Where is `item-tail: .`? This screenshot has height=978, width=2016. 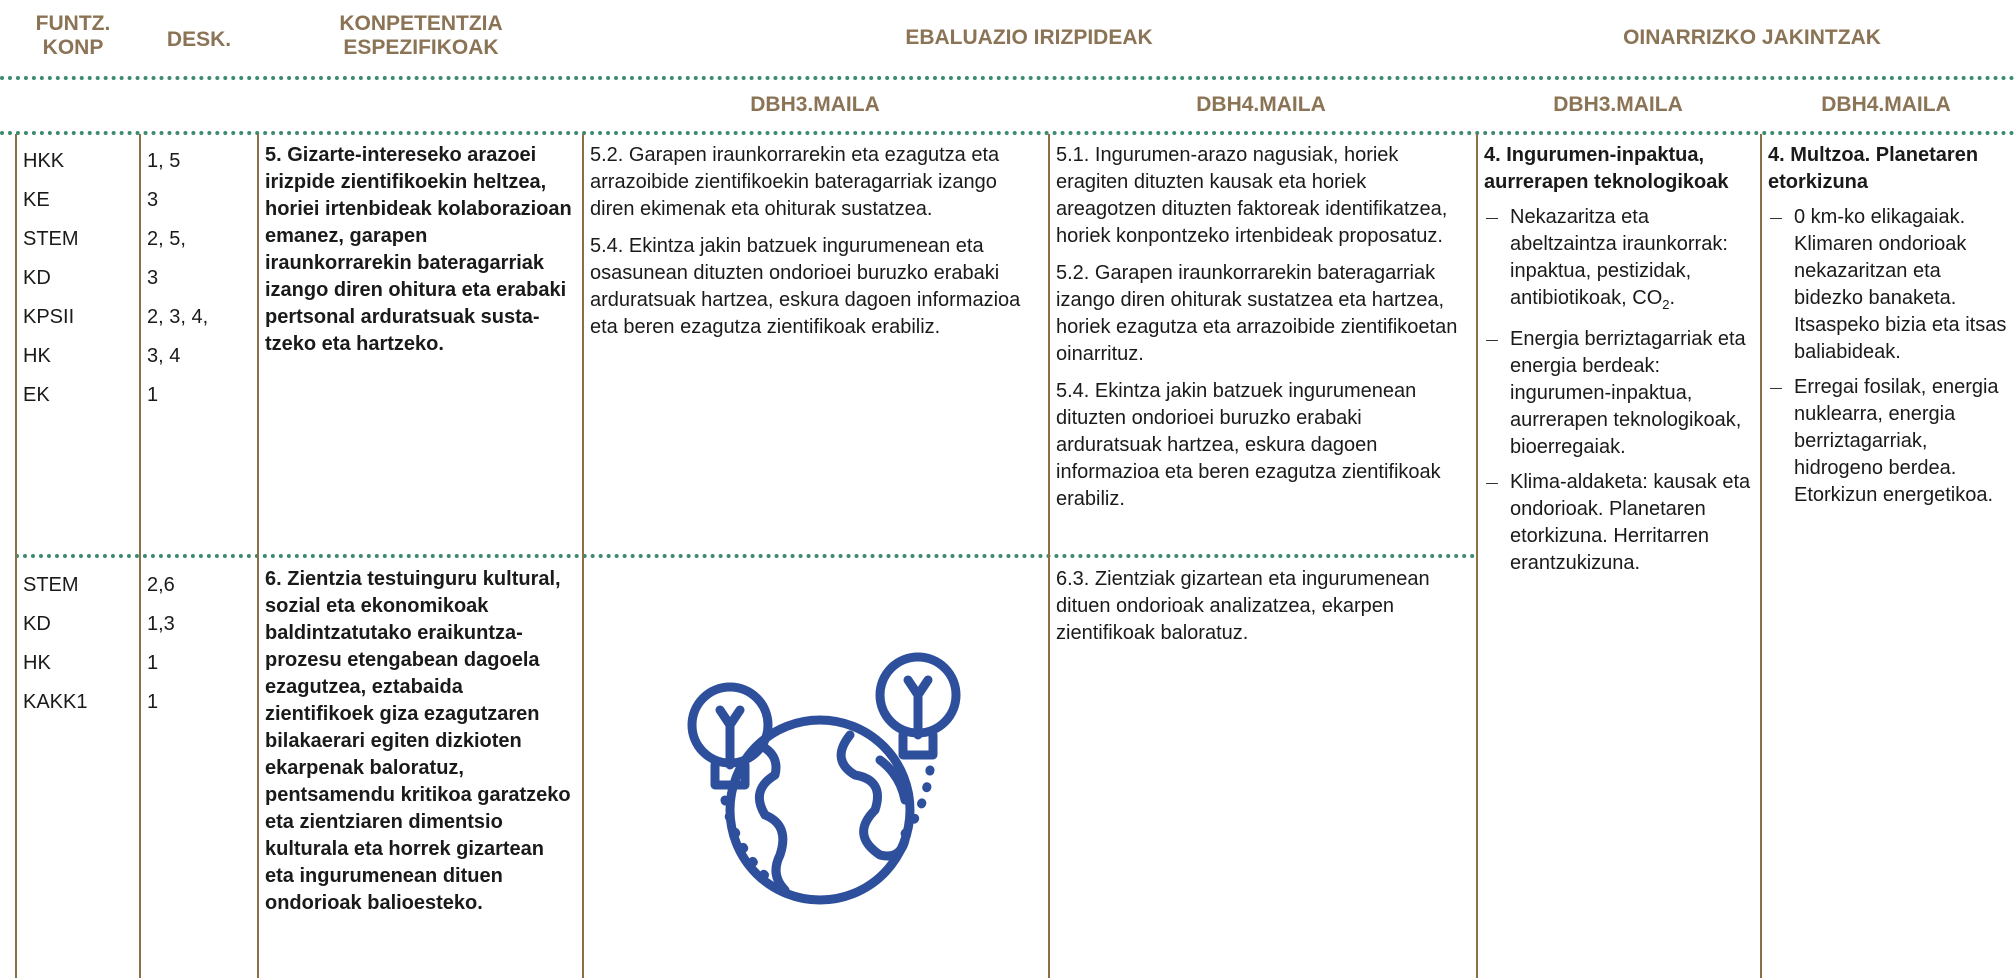
item-tail: . is located at coordinates (1672, 298).